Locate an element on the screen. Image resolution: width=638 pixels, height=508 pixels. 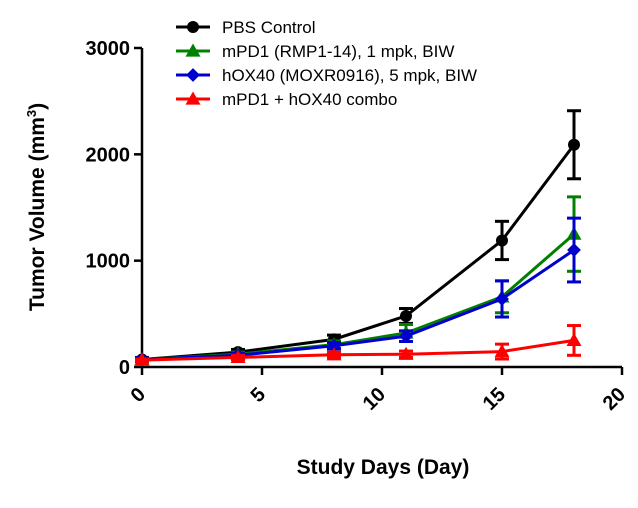
x-tick-label: 0 is located at coordinates (138, 394).